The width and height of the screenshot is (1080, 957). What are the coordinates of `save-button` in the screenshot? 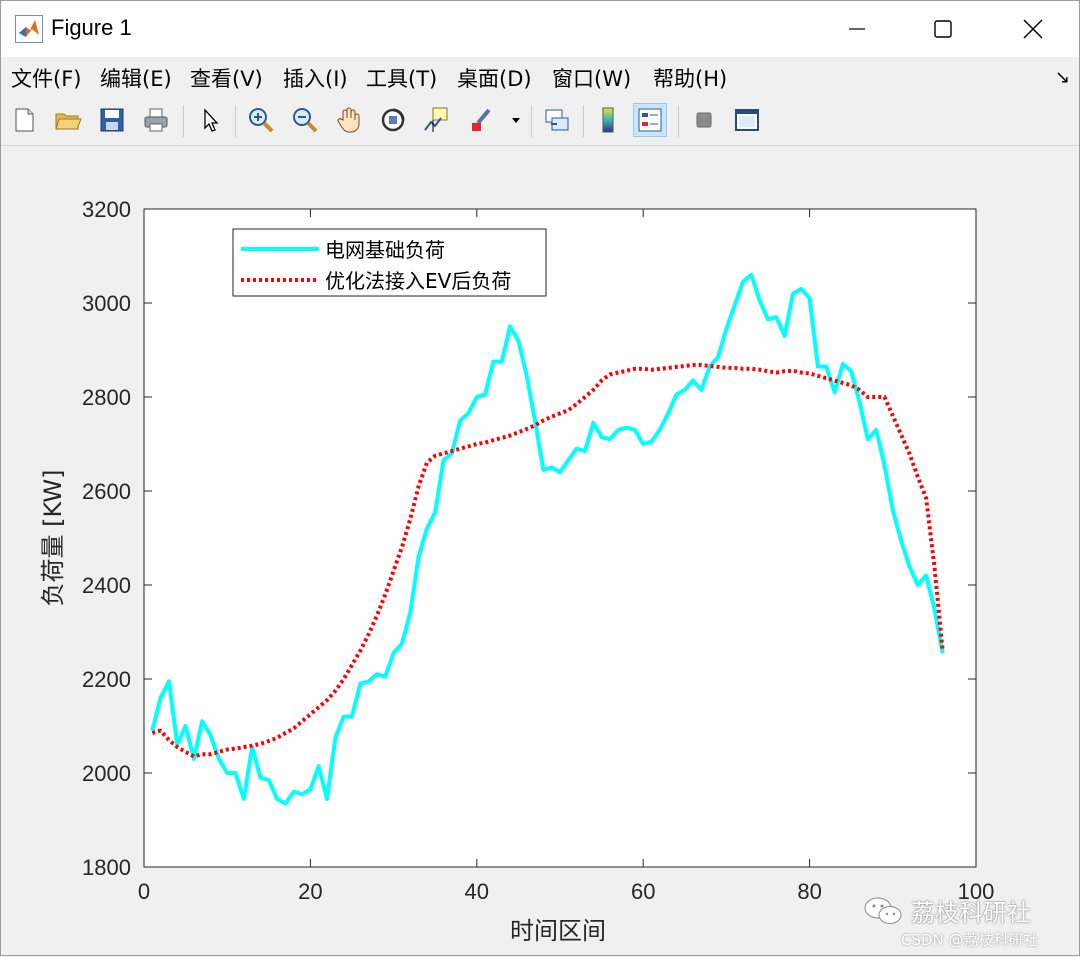 It's located at (112, 120).